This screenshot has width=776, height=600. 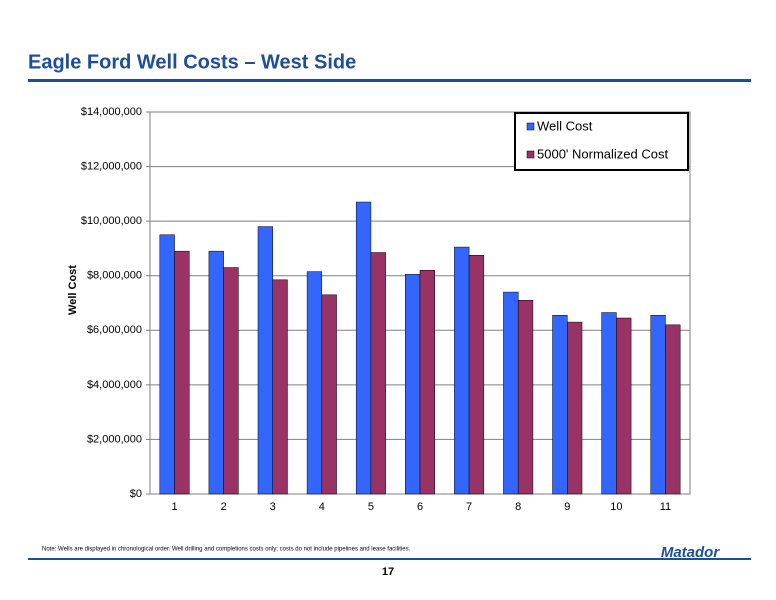 What do you see at coordinates (616, 507) in the screenshot?
I see `x-tick-label: 10` at bounding box center [616, 507].